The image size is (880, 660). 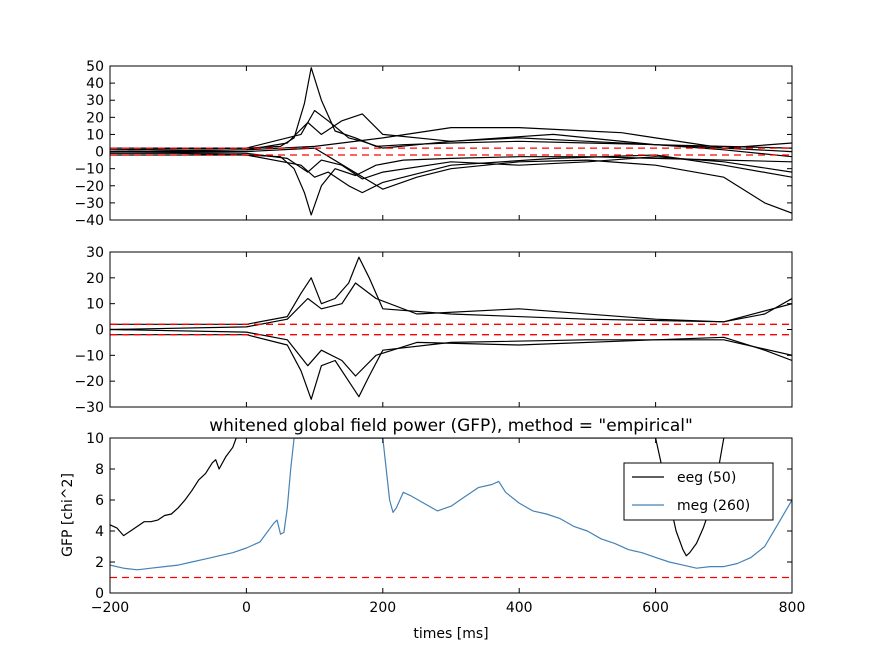 I want to click on gfp-x-ticks: −200 0 200 400 600 800, so click(x=448, y=608).